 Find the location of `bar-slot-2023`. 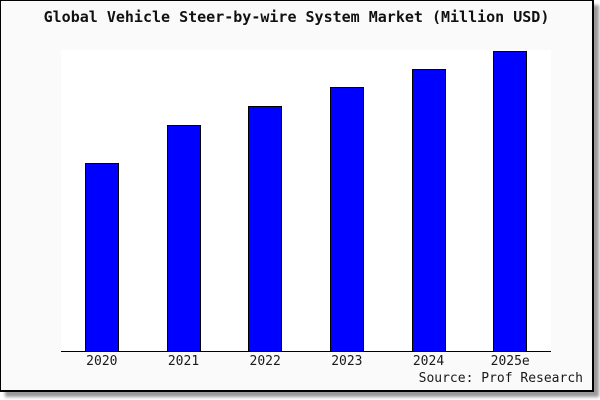

bar-slot-2023 is located at coordinates (347, 200).